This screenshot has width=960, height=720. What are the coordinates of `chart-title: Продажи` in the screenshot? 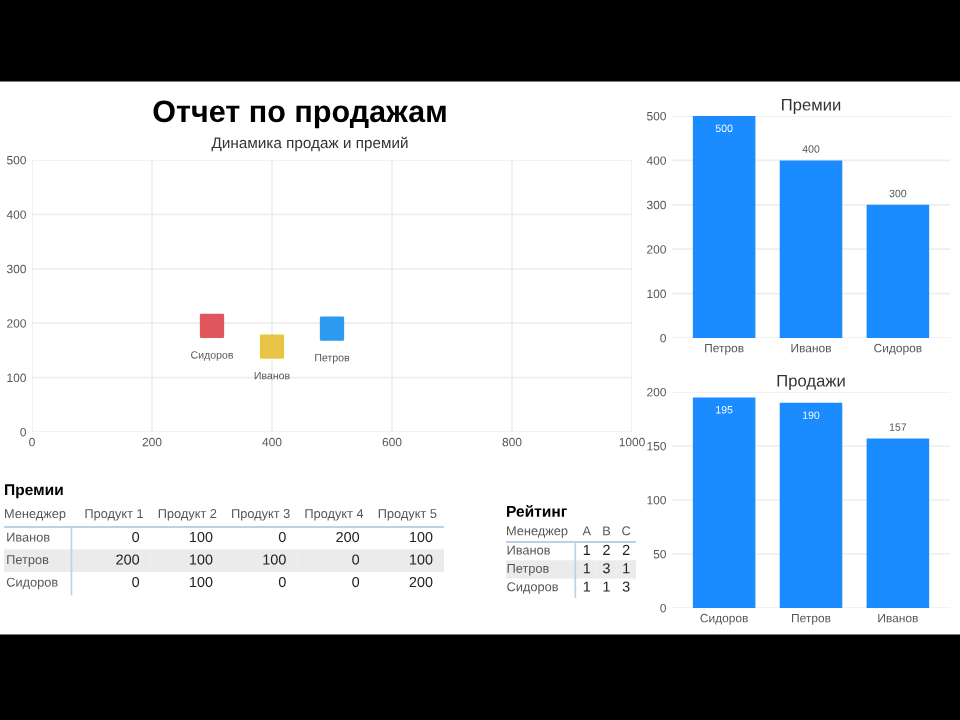 It's located at (811, 382).